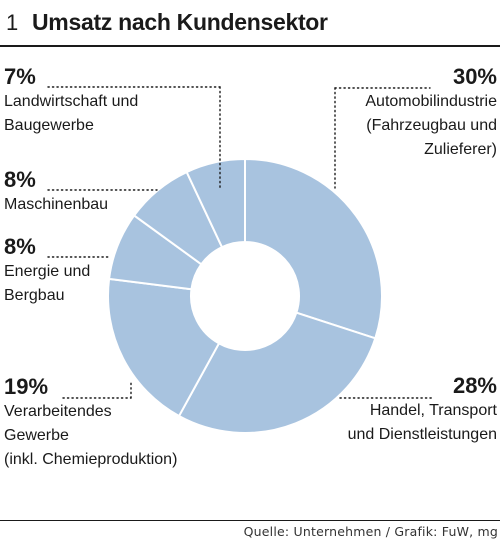 Image resolution: width=500 pixels, height=545 pixels. What do you see at coordinates (56, 204) in the screenshot?
I see `slice-name-5-line-1: Maschinenbau` at bounding box center [56, 204].